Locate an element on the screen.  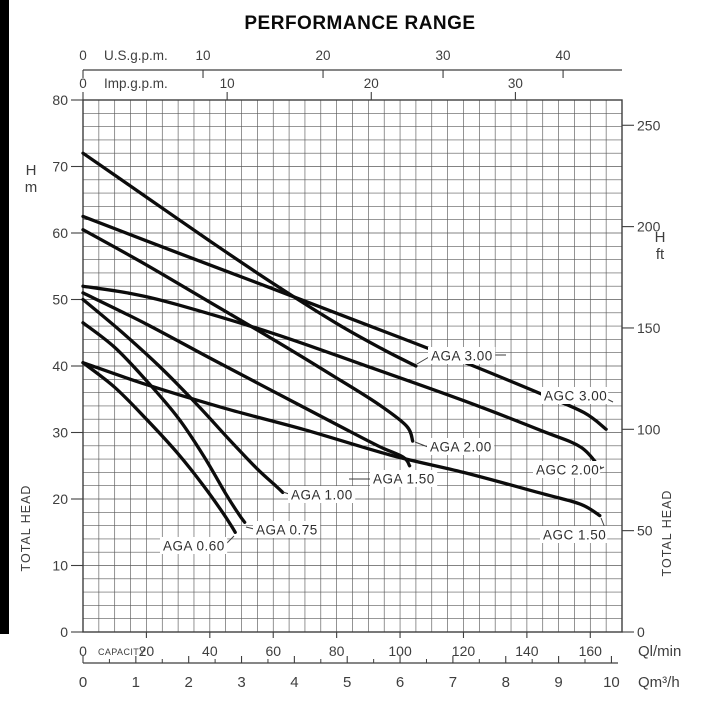
m-tick-label: 60 is located at coordinates (60, 233).